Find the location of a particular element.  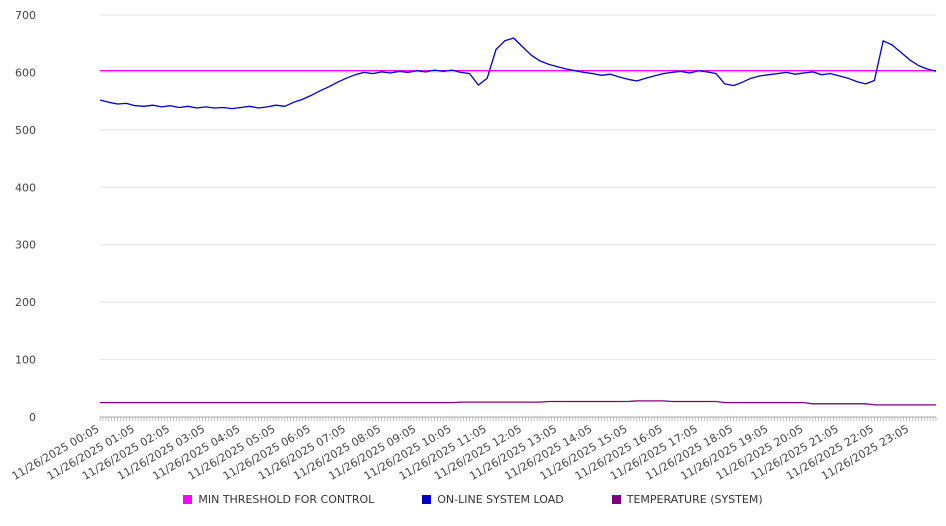

legend-label-min-threshold: MIN THRESHOLD FOR CONTROL is located at coordinates (286, 499).